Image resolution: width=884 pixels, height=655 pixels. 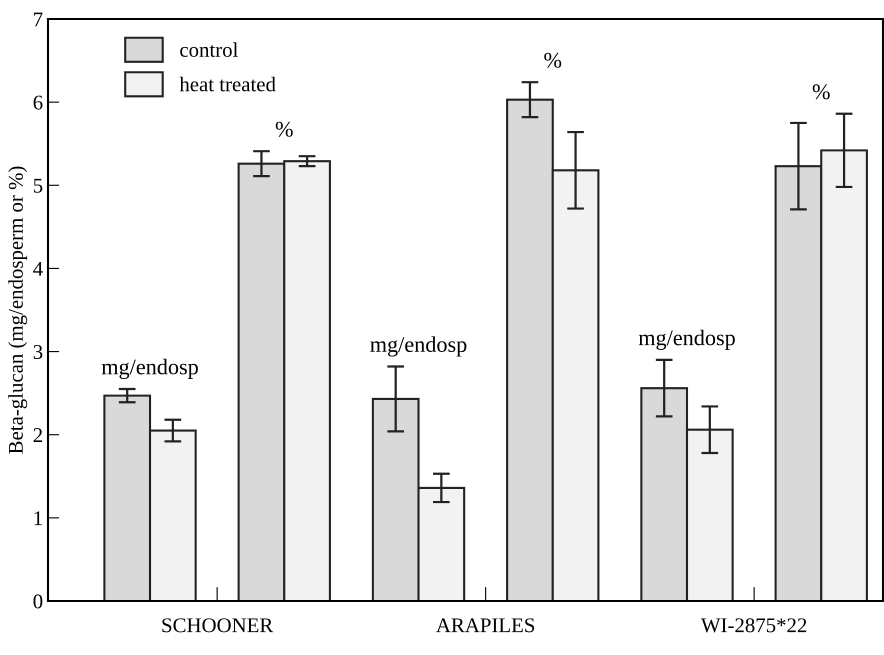 I want to click on y-tick-label: 2, so click(x=38, y=435).